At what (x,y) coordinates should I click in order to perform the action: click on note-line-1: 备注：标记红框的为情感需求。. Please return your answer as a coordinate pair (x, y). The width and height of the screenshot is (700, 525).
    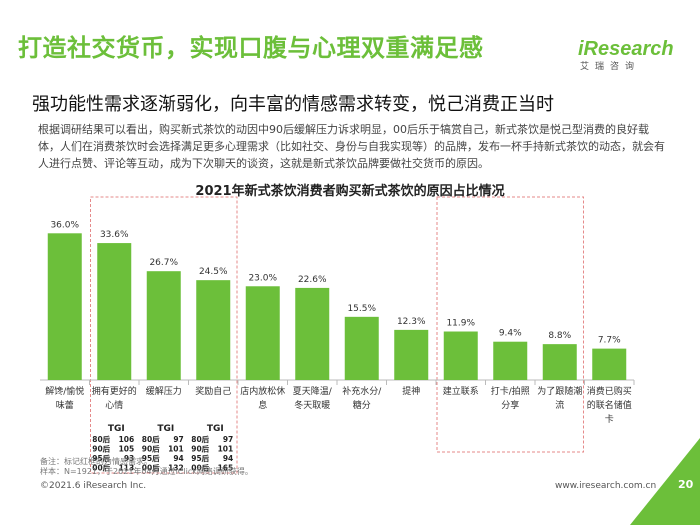
    Looking at the image, I should click on (96, 461).